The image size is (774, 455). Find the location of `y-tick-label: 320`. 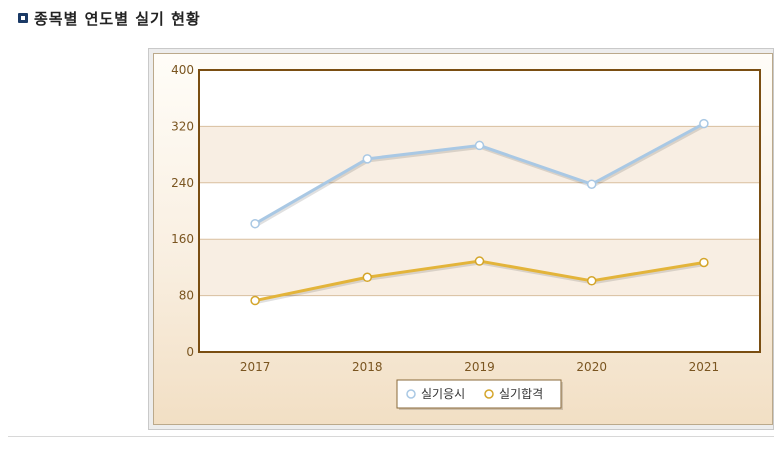

y-tick-label: 320 is located at coordinates (182, 126).